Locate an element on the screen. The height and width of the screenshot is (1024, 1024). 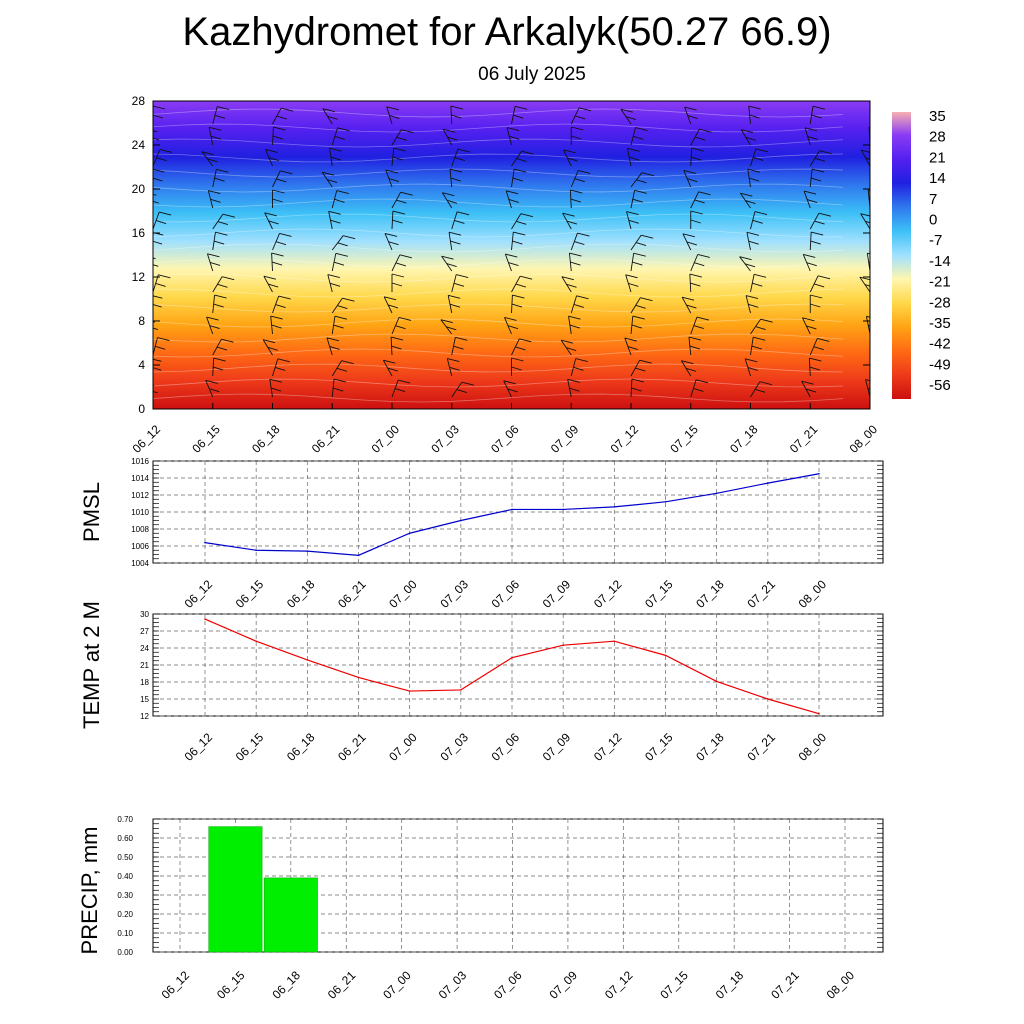
colorbar-label: 35 is located at coordinates (937, 116).